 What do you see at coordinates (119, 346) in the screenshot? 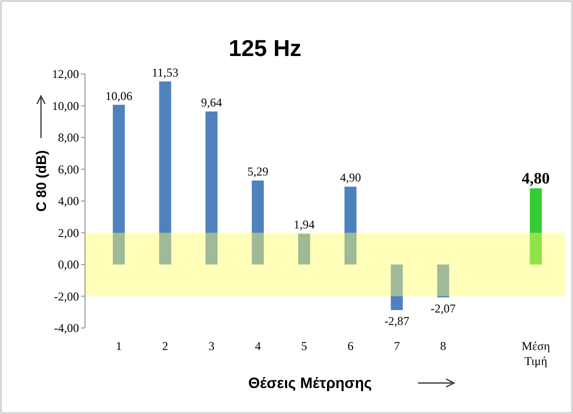
I see `x-tick-label: 1` at bounding box center [119, 346].